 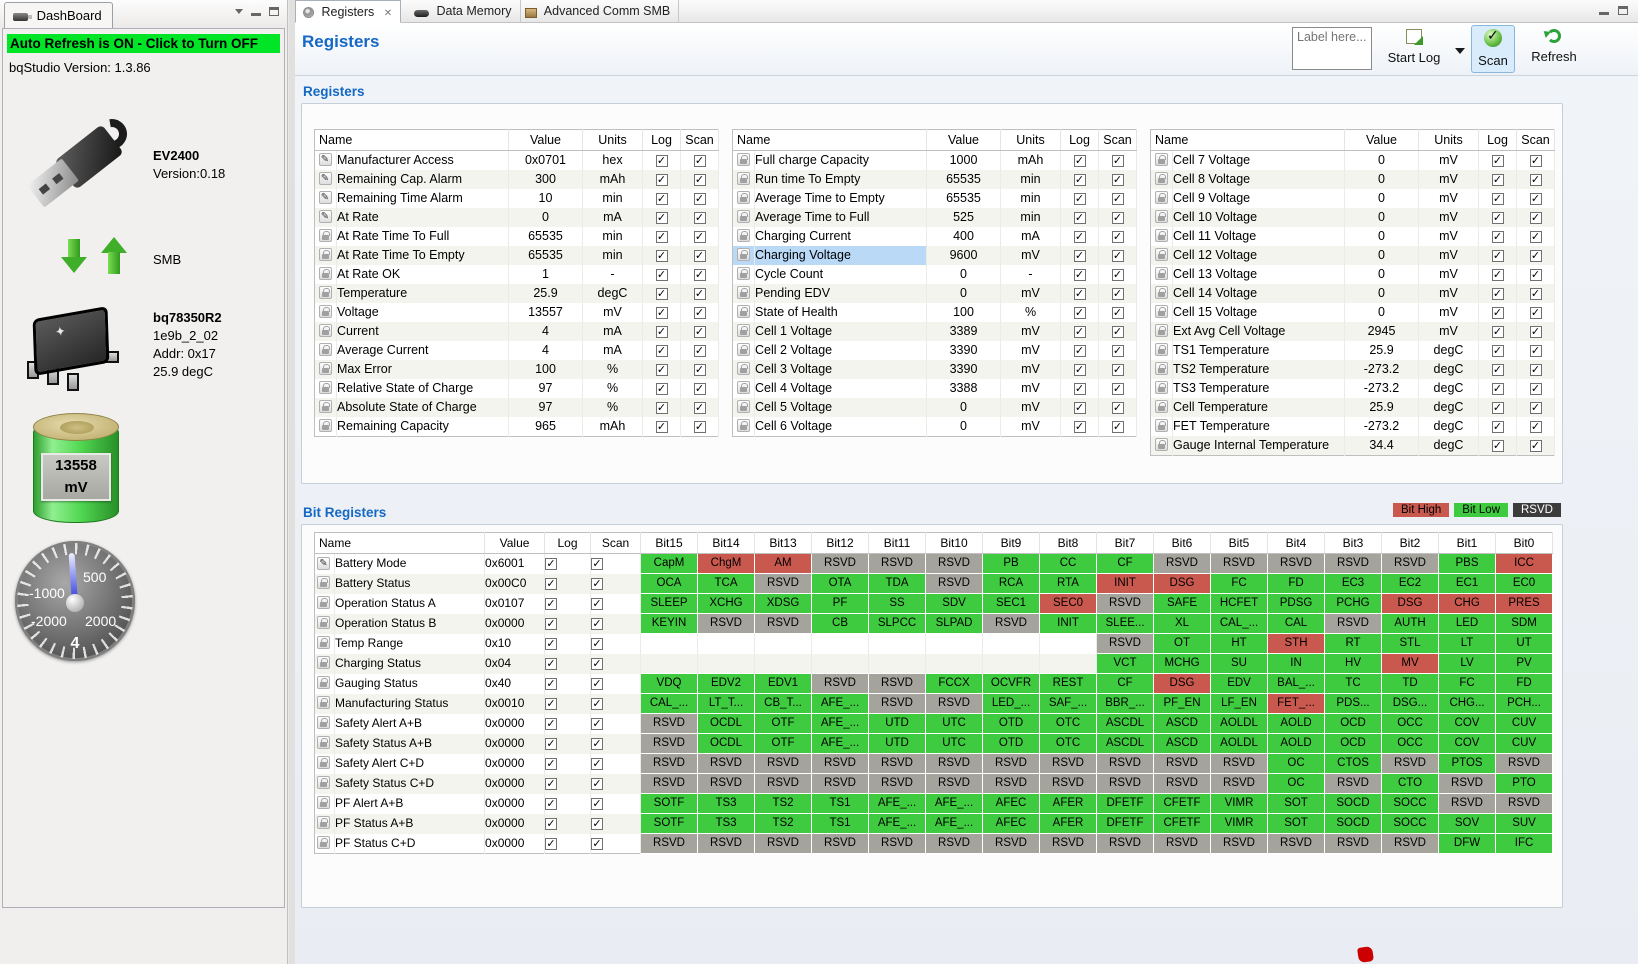 What do you see at coordinates (239, 11) in the screenshot?
I see `view-menu-icon` at bounding box center [239, 11].